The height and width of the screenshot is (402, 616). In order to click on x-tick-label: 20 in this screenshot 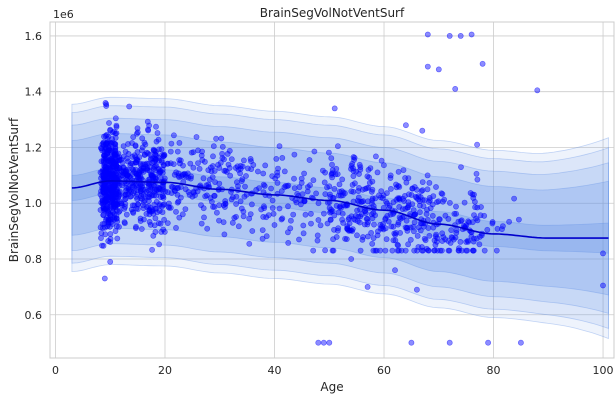, I will do `click(165, 370)`.